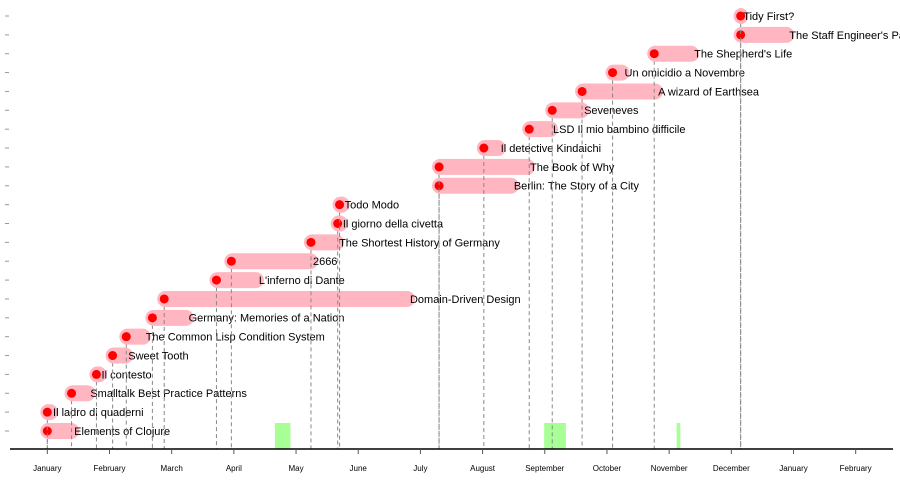 This screenshot has width=900, height=480. What do you see at coordinates (235, 338) in the screenshot?
I see `book-title: The Common Lisp Condition System` at bounding box center [235, 338].